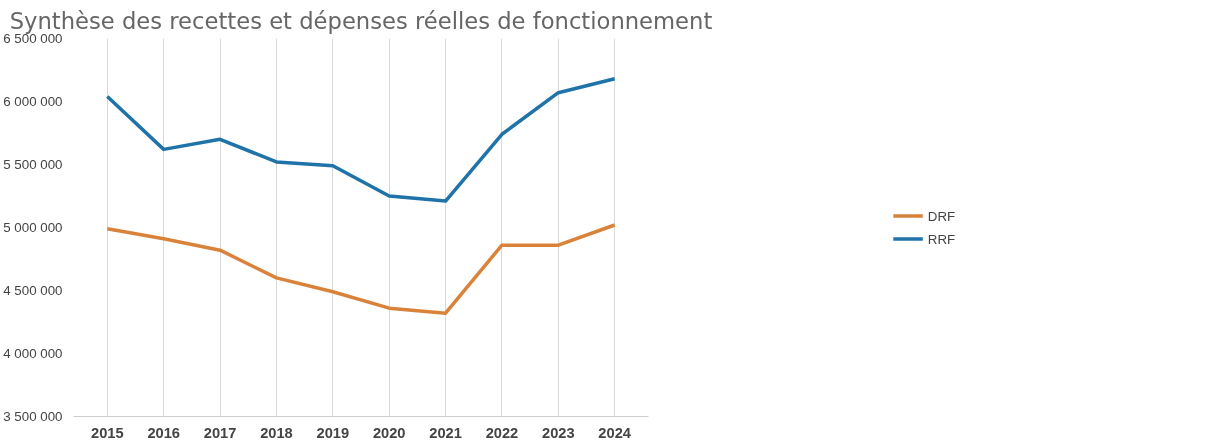 Image resolution: width=1213 pixels, height=447 pixels. Describe the element at coordinates (941, 238) in the screenshot. I see `legend-label: RRF` at that location.